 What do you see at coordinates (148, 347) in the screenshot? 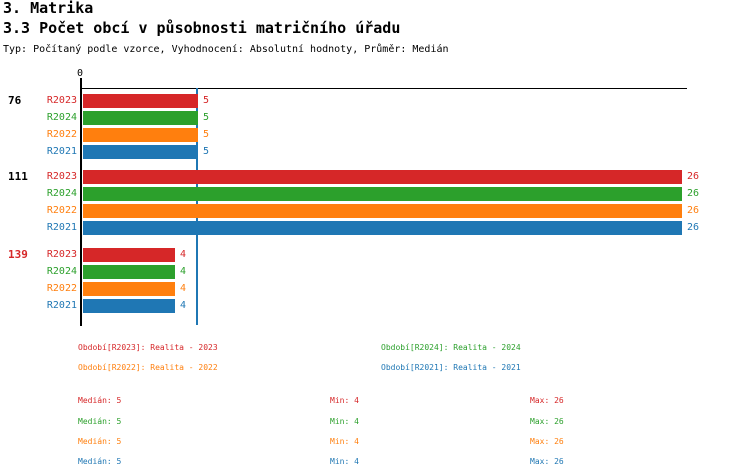
I see `legend-item: Období[R2023]: Realita - 2023` at bounding box center [148, 347].